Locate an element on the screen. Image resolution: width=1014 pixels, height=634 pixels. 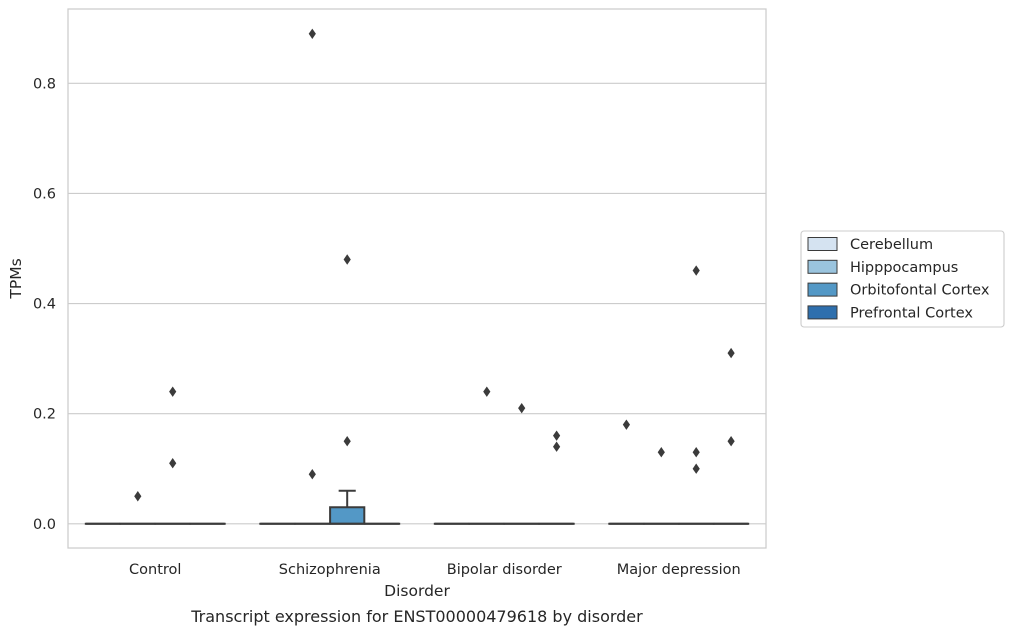
y-axis-label: TPMs is located at coordinates (16, 278).